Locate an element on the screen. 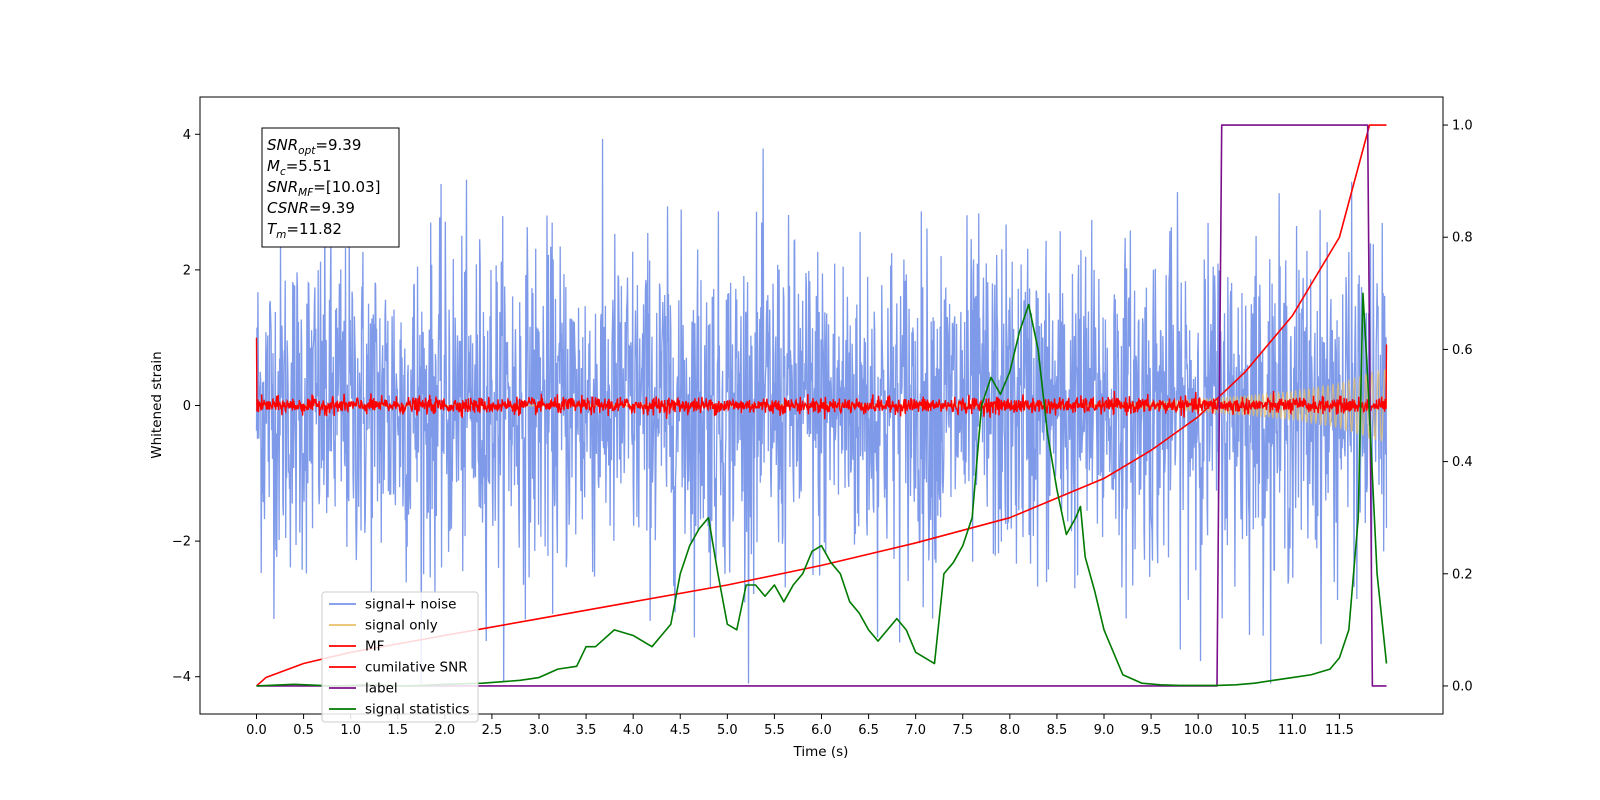 The height and width of the screenshot is (800, 1600). x-tick-label: 10.5 is located at coordinates (1245, 730).